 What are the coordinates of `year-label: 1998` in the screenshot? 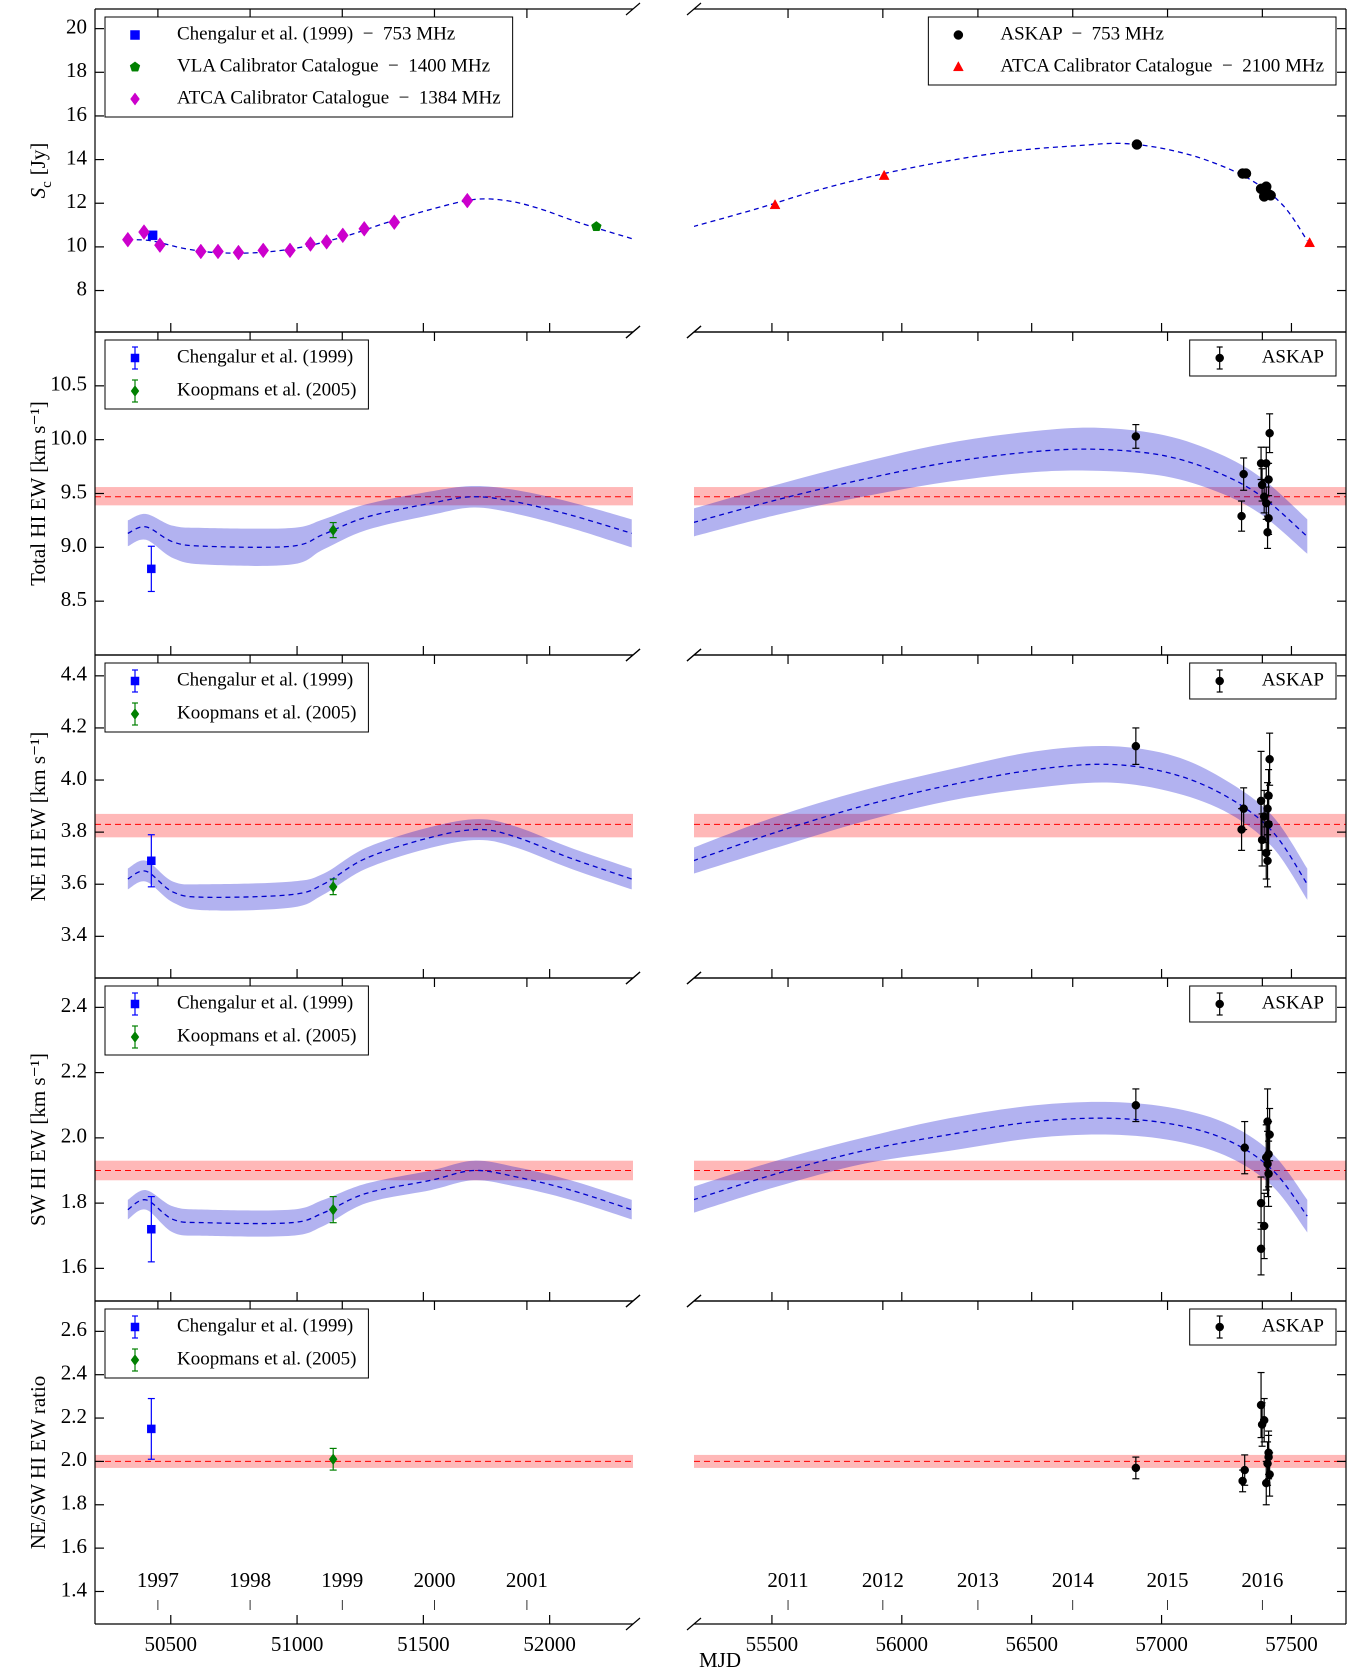 It's located at (250, 1580).